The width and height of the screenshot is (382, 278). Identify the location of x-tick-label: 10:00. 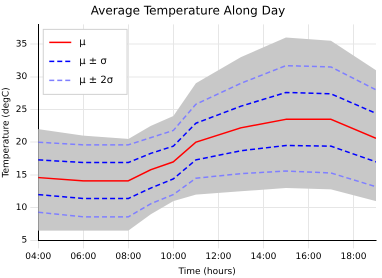
(173, 257).